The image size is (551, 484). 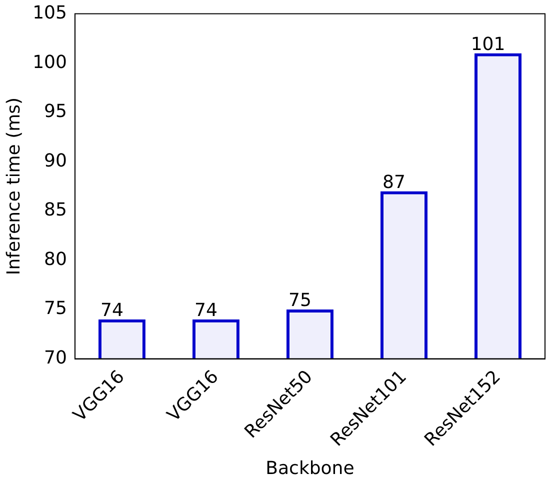 What do you see at coordinates (13, 186) in the screenshot?
I see `y-axis-title: Inference time (ms)` at bounding box center [13, 186].